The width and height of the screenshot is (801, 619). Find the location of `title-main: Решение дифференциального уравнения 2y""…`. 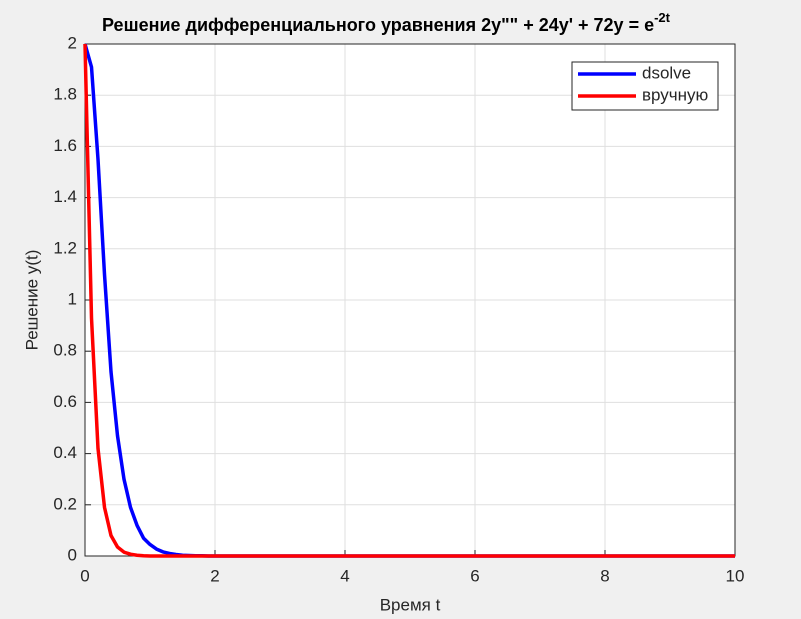

title-main: Решение дифференциального уравнения 2y""… is located at coordinates (378, 25).